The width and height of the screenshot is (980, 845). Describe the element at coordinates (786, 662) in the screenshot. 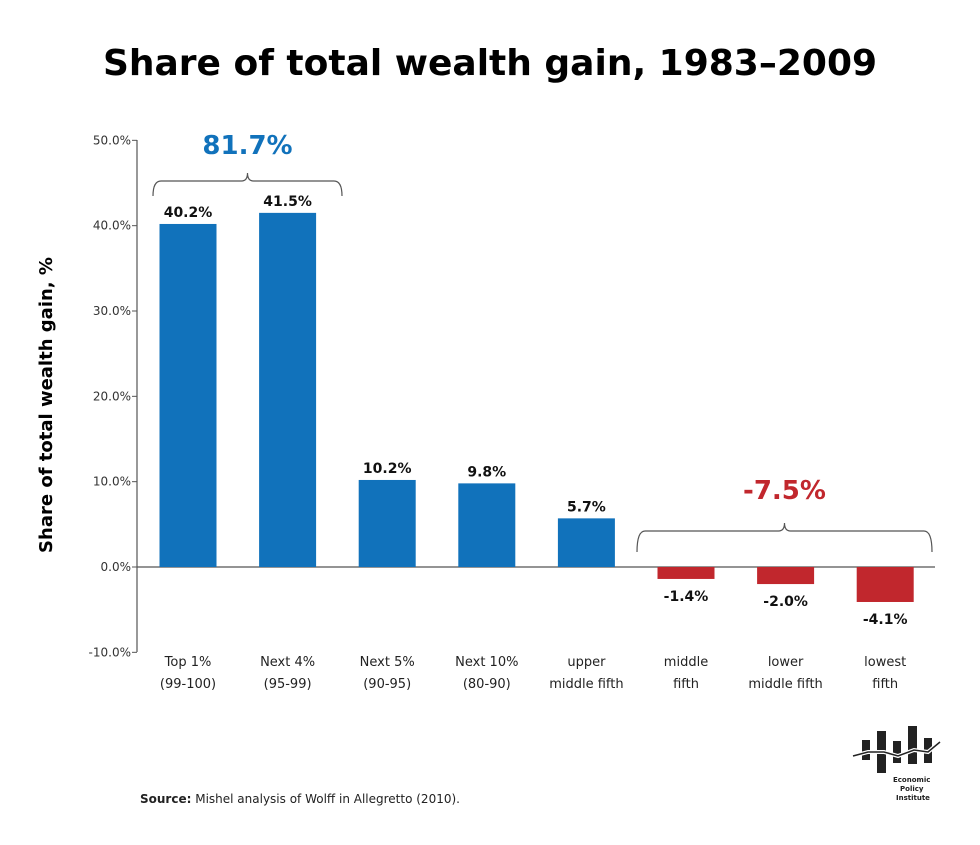

I see `category-label: lower` at that location.